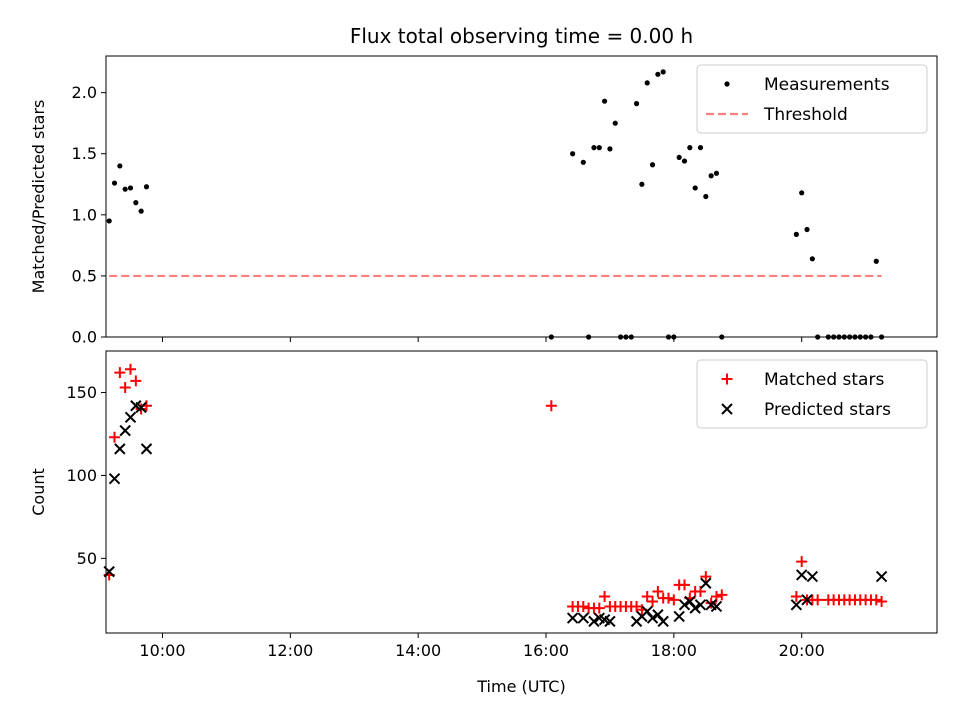 This screenshot has height=720, width=960. Describe the element at coordinates (162, 650) in the screenshot. I see `x-tick-label: 10:00` at that location.